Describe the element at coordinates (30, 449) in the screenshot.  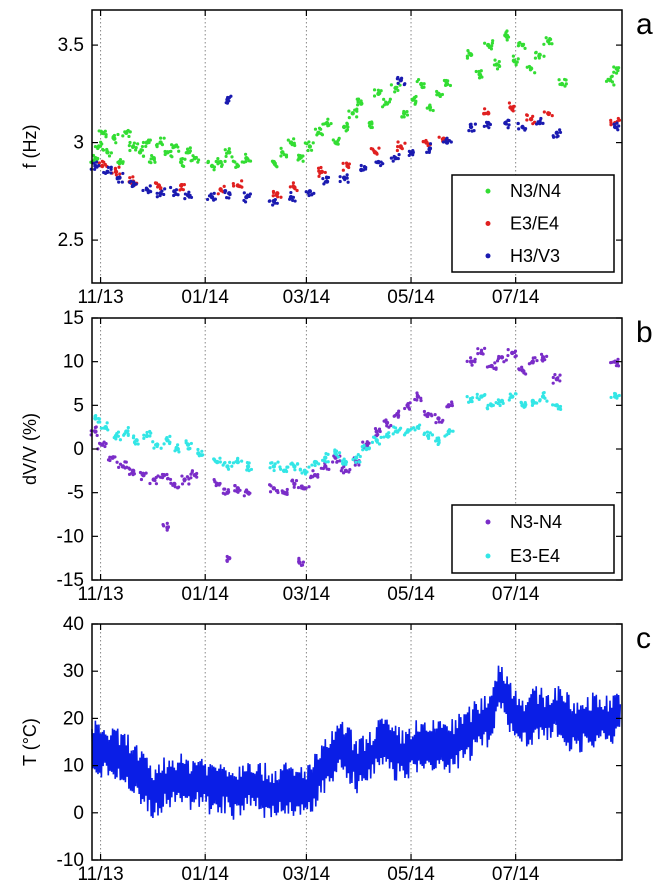
I see `panel-b-y-axis-label: dV/V (%)` at that location.